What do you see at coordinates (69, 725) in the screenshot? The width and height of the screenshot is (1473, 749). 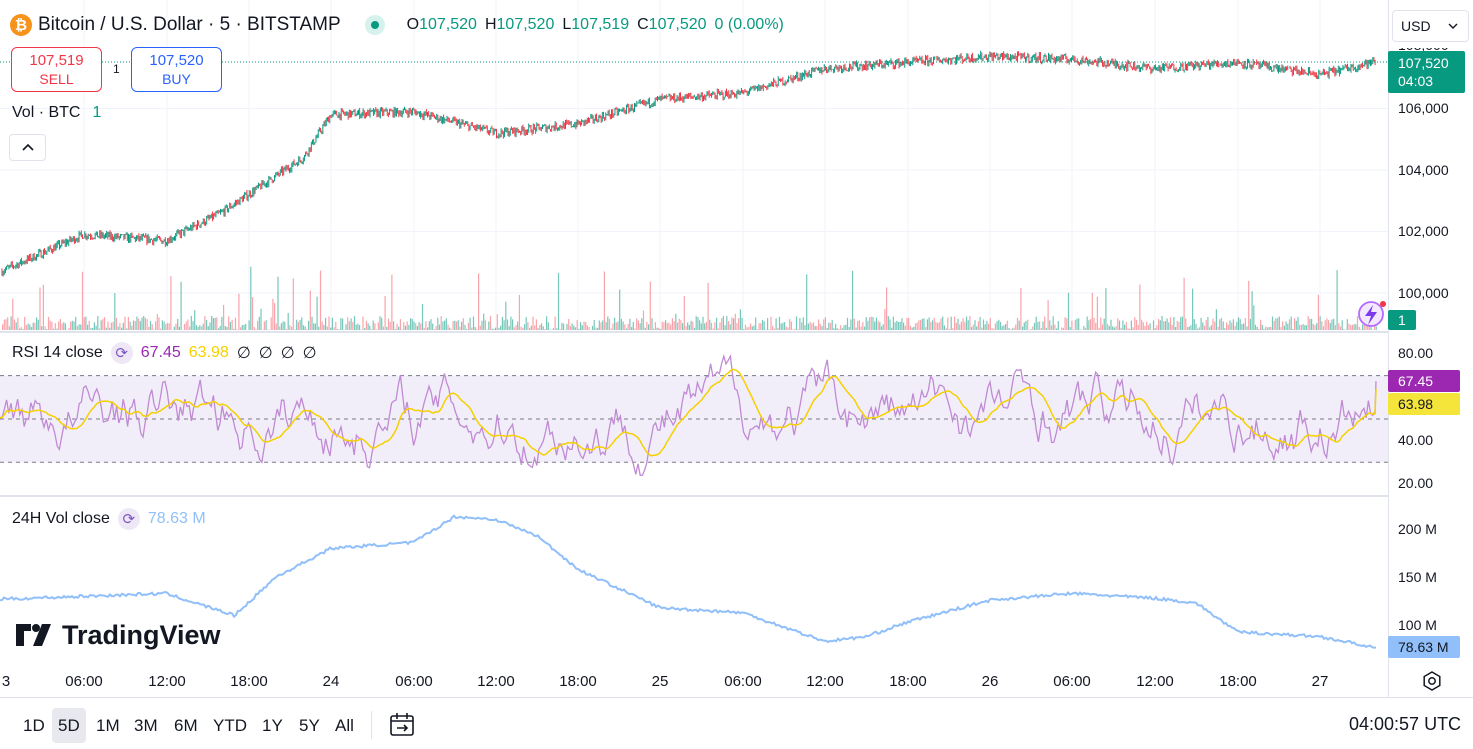 I see `range-button-5d: 5D` at bounding box center [69, 725].